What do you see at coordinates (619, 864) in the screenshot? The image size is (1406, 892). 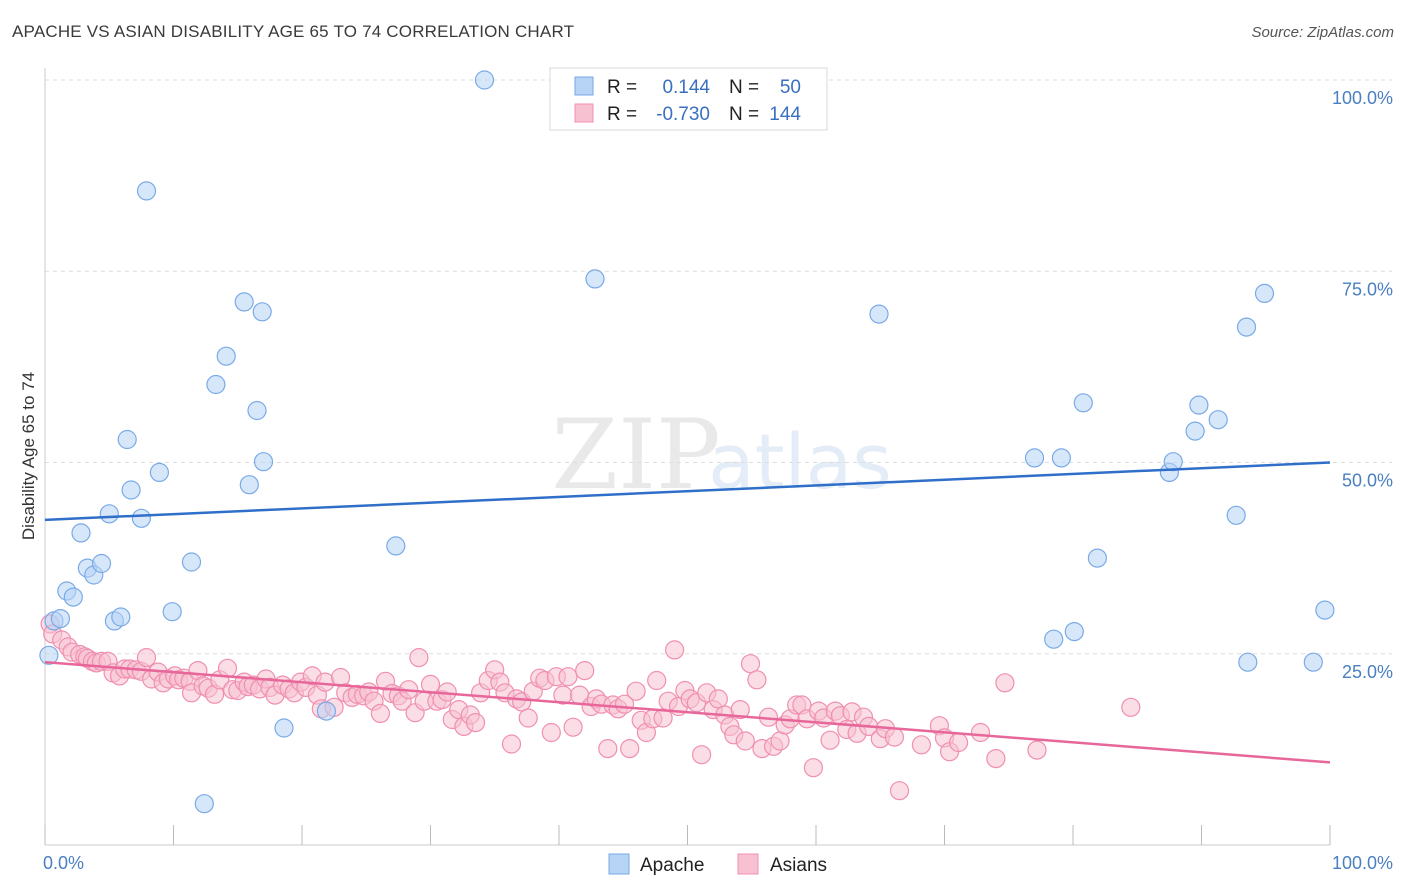 I see `bottom-legend-apache-swatch` at bounding box center [619, 864].